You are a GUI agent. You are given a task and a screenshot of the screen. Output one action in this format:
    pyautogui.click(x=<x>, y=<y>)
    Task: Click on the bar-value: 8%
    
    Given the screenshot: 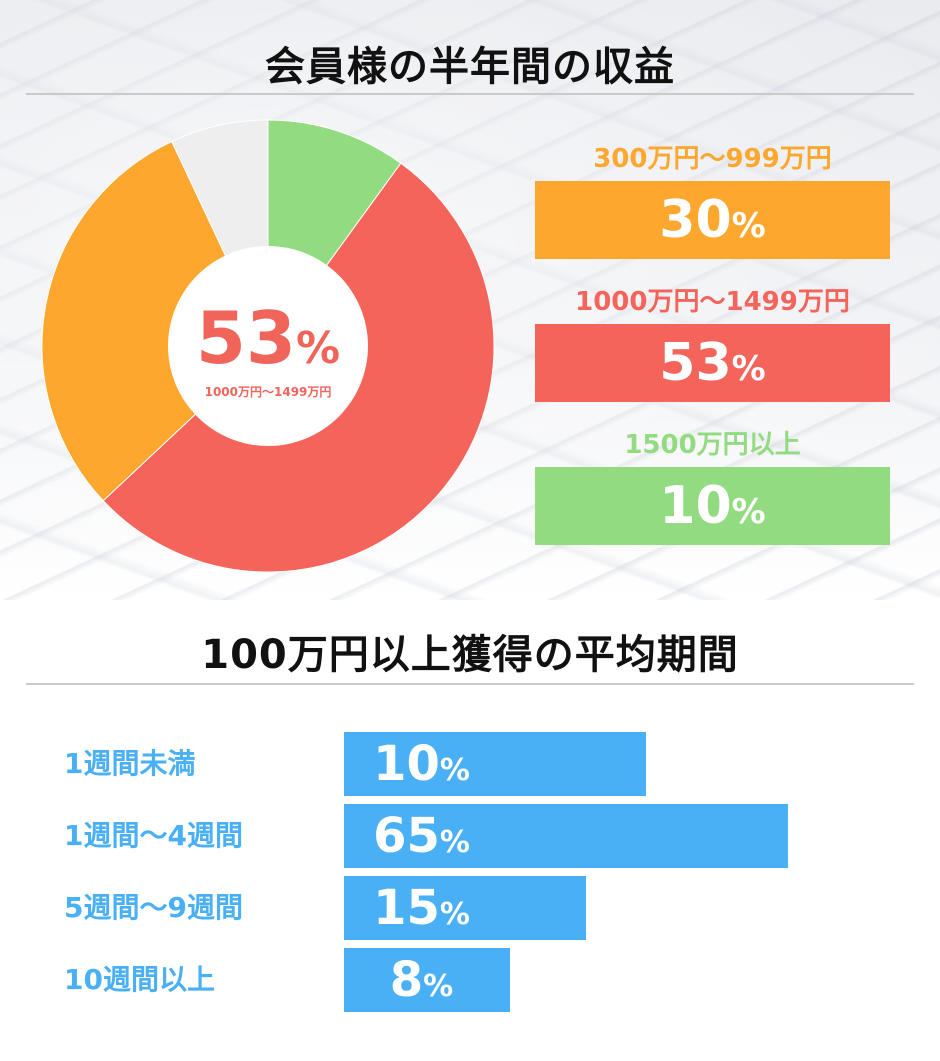 What is the action you would take?
    pyautogui.click(x=421, y=980)
    